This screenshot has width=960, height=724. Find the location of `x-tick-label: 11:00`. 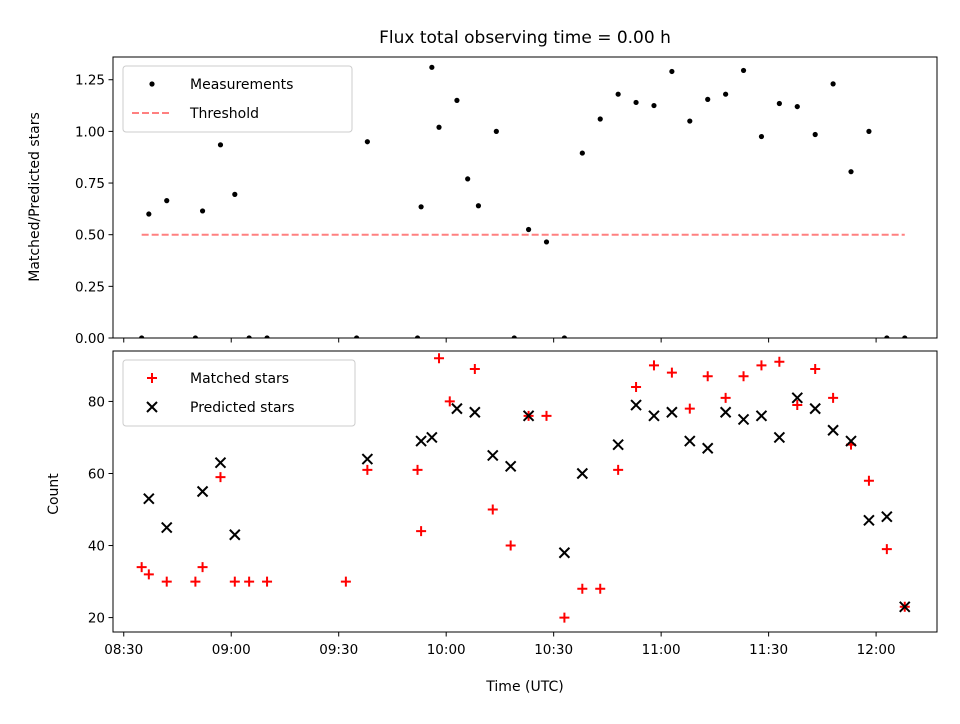

x-tick-label: 11:00 is located at coordinates (661, 650).